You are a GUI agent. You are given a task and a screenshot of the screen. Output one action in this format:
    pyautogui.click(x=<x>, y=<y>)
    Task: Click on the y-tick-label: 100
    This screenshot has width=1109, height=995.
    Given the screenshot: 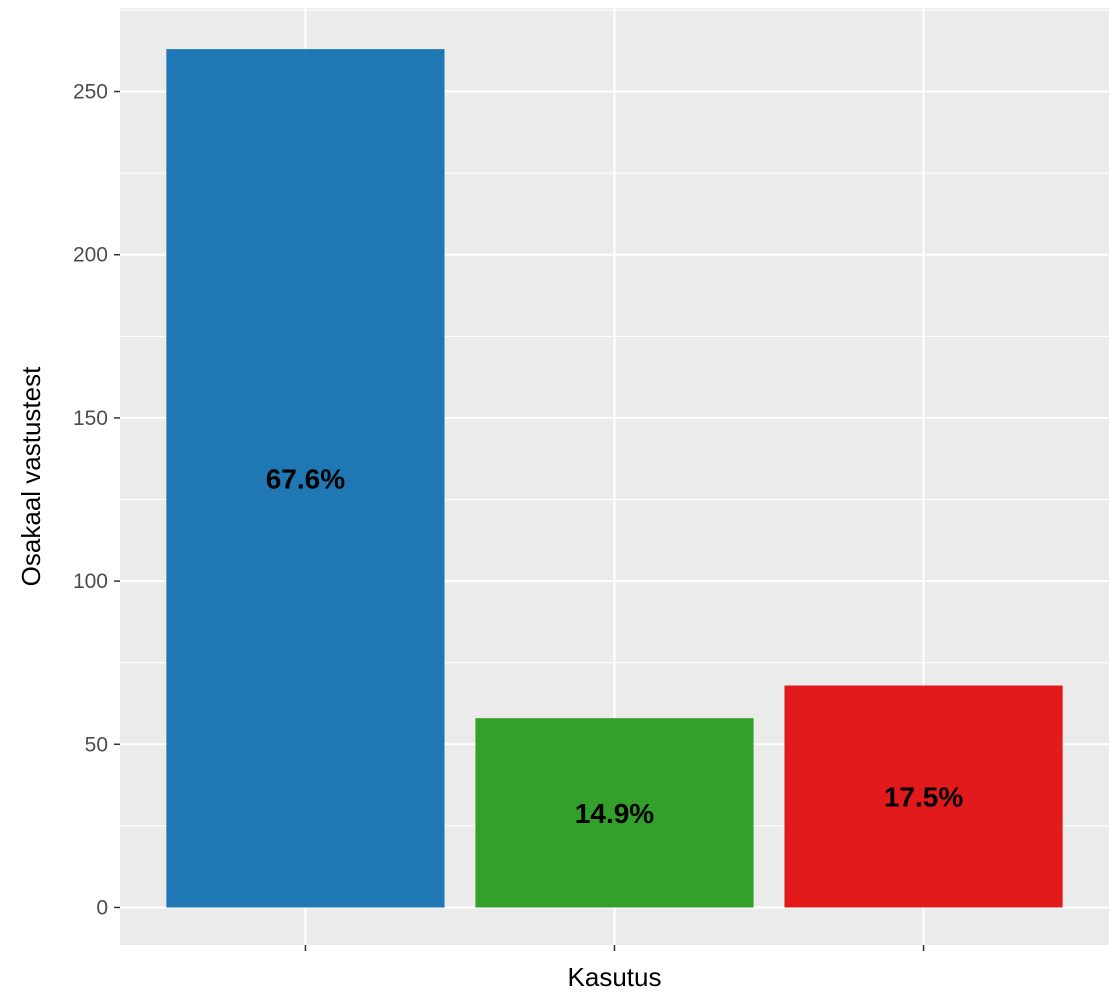 What is the action you would take?
    pyautogui.click(x=90, y=581)
    